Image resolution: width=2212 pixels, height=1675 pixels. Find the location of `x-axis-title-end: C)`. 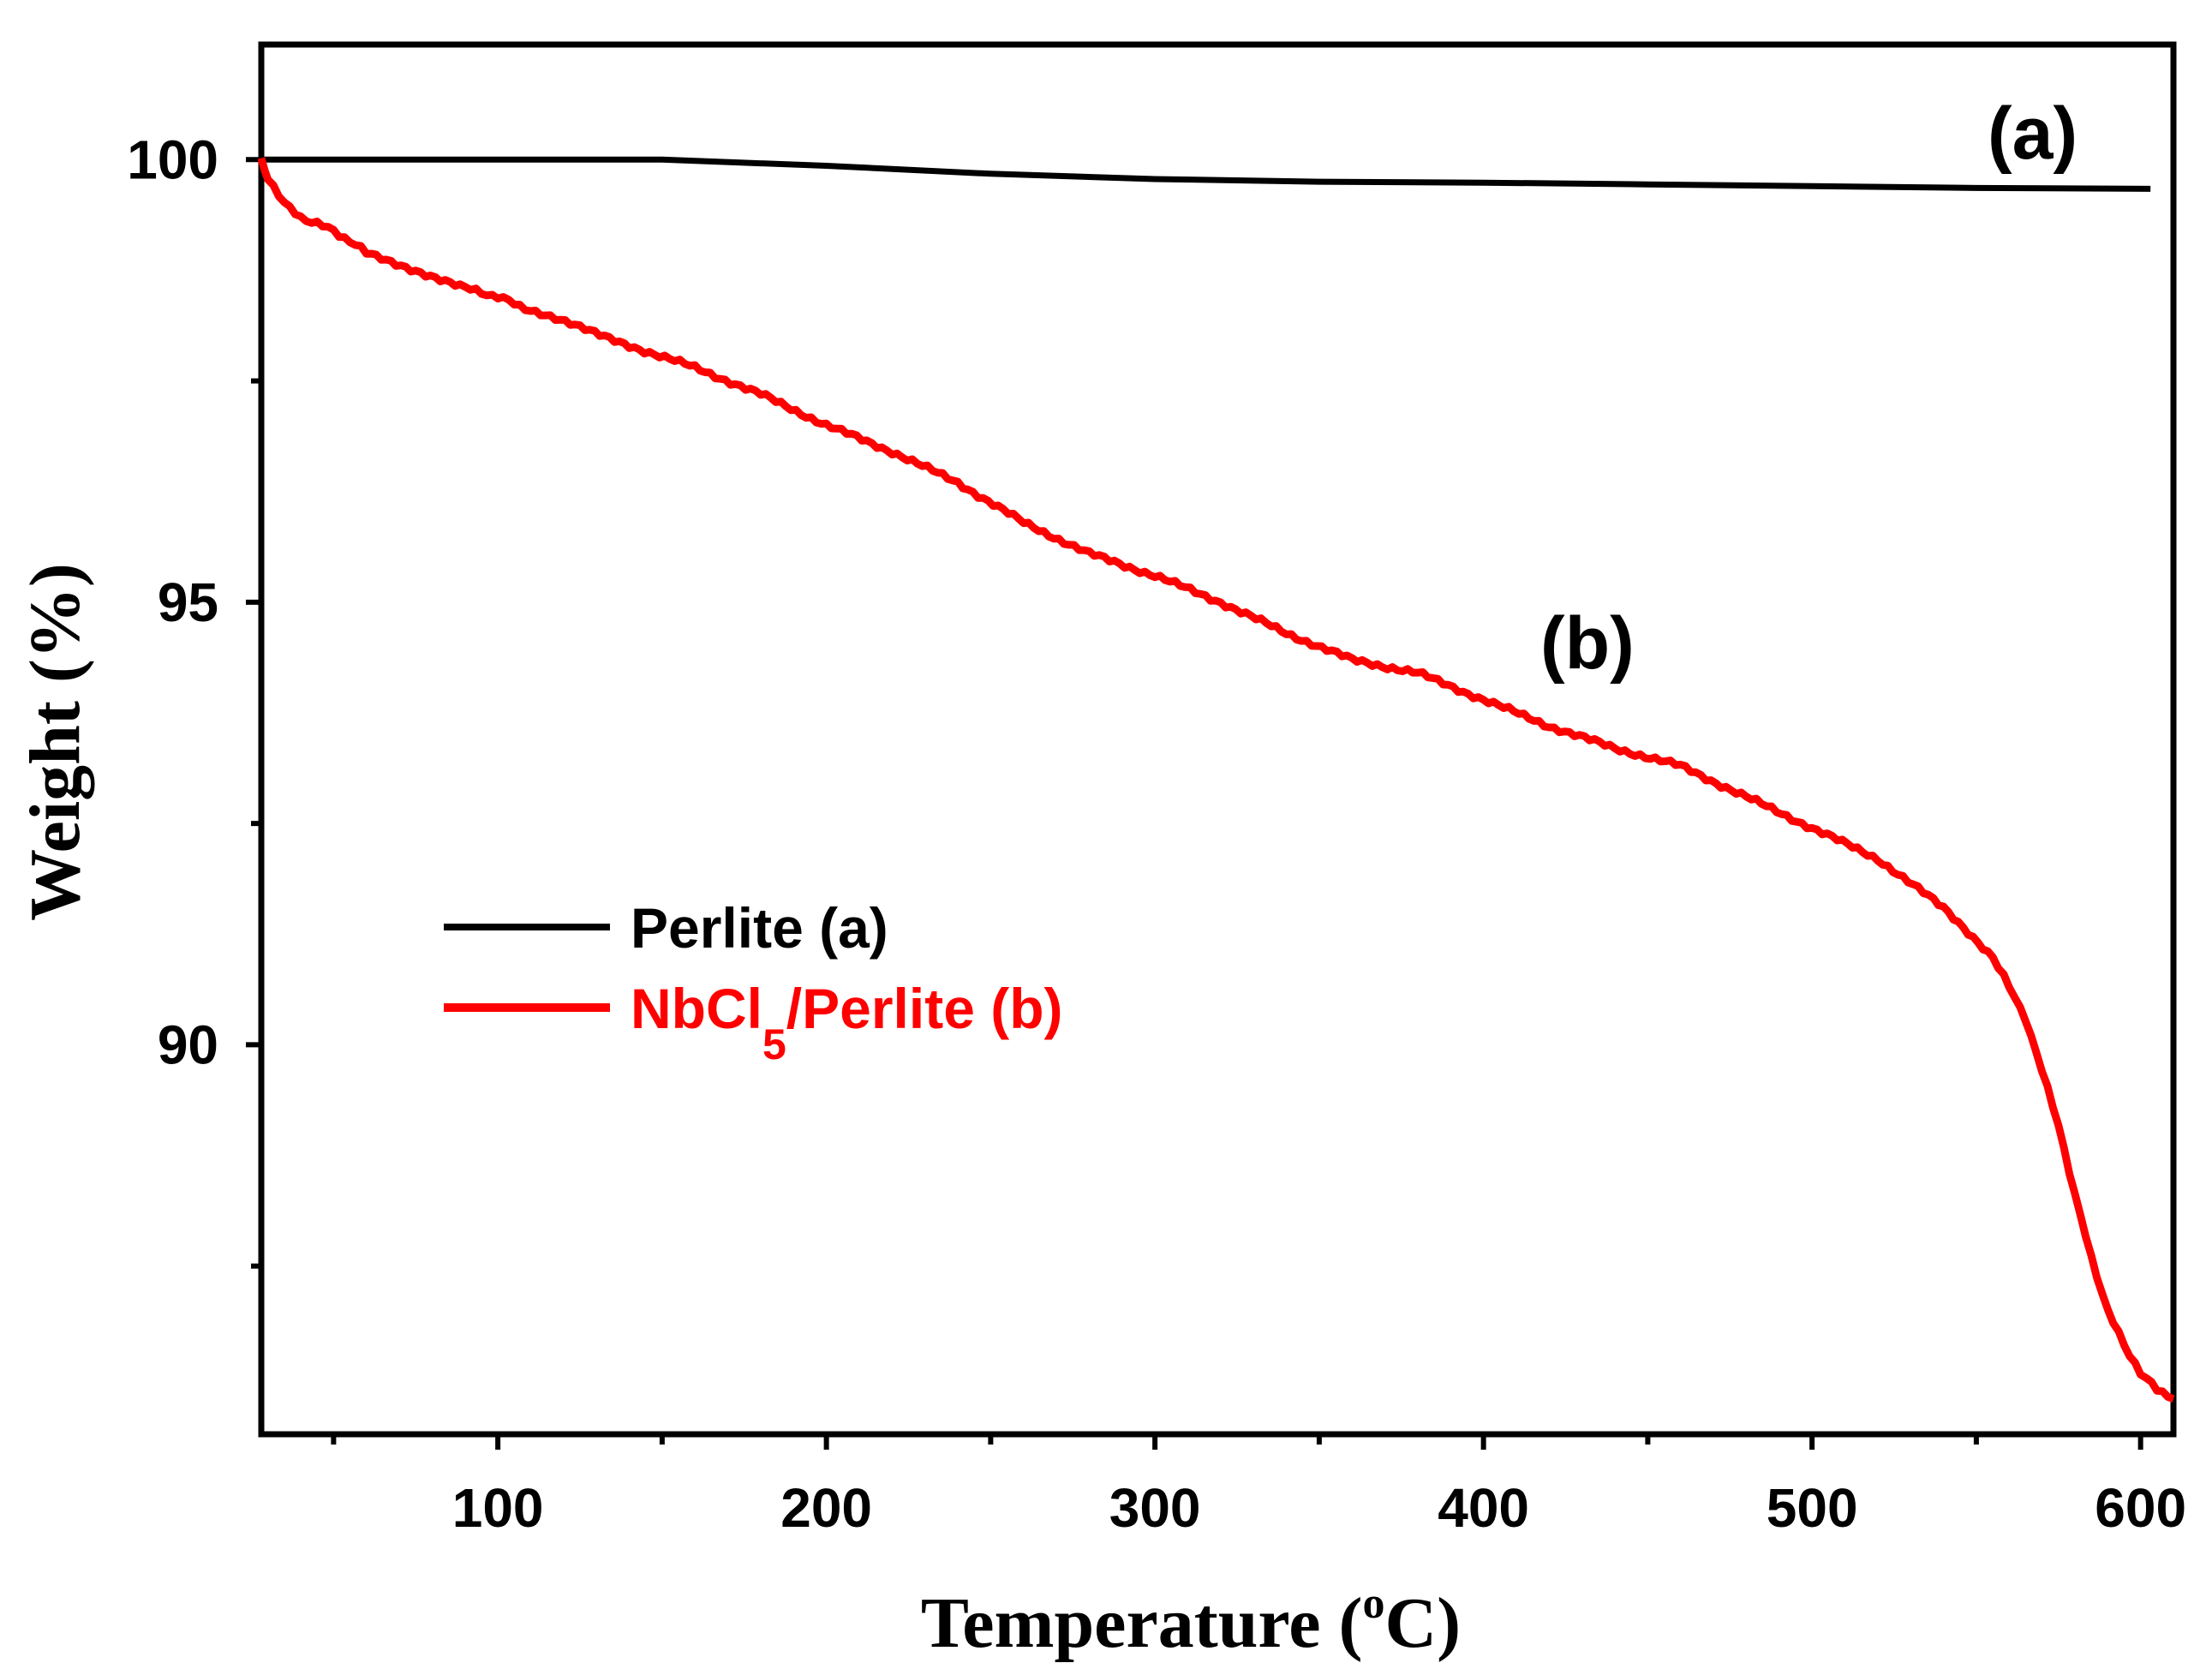

x-axis-title-end: C) is located at coordinates (1422, 1623).